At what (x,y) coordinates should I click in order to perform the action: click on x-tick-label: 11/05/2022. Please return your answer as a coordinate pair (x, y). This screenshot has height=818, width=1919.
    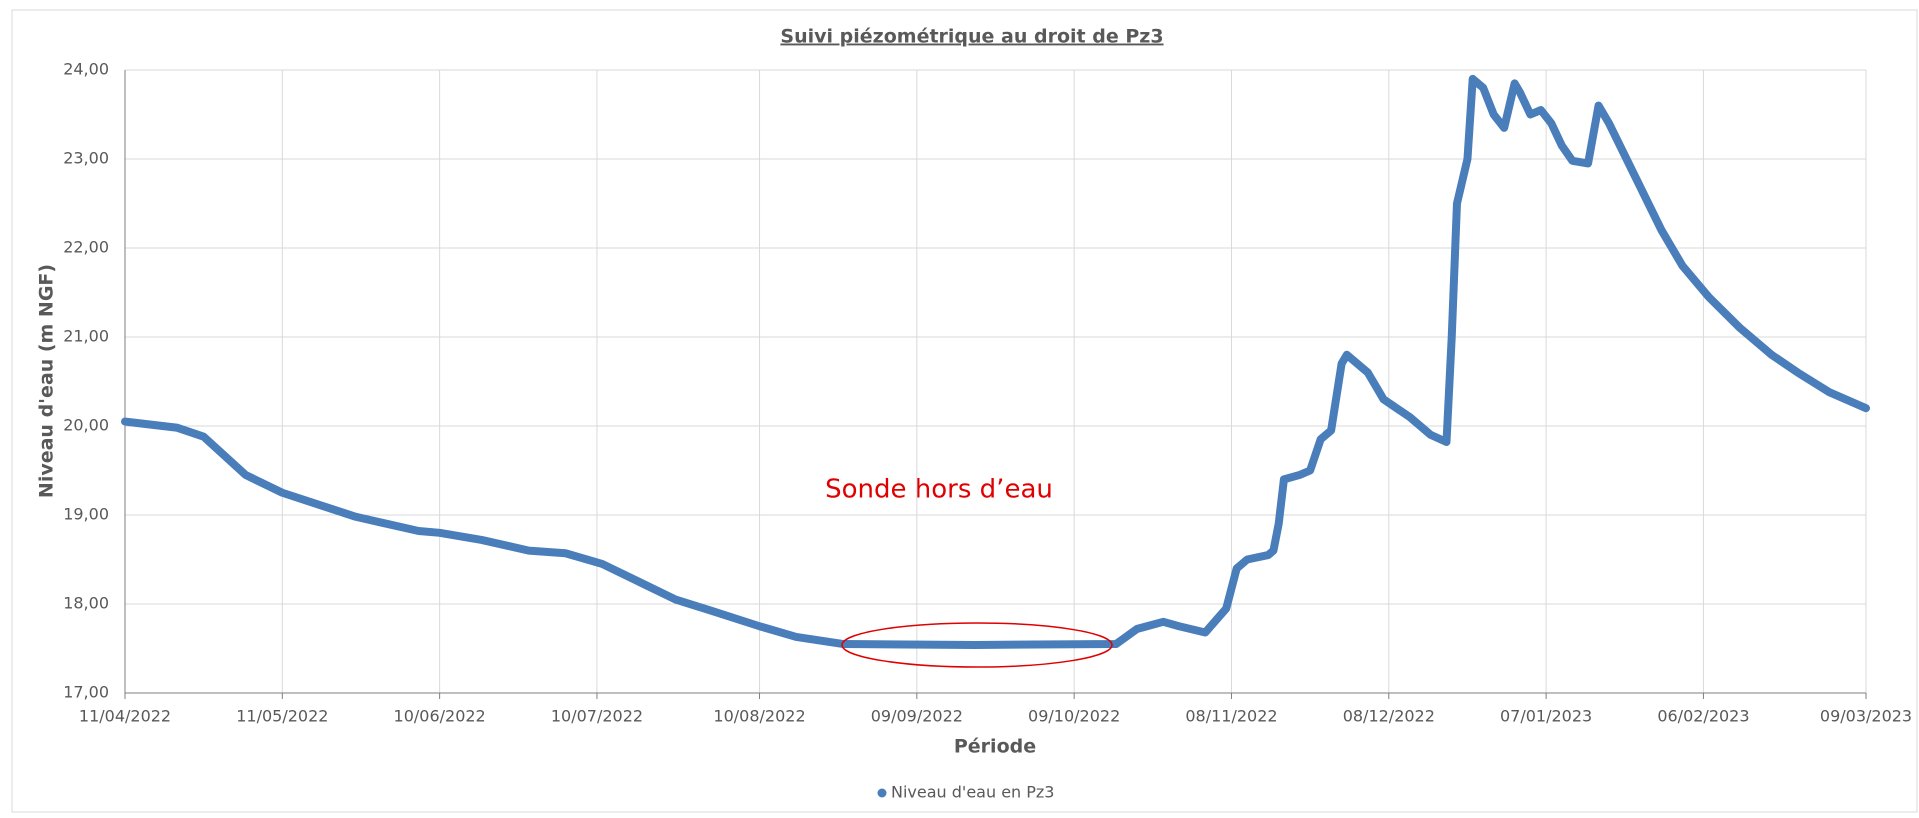
    Looking at the image, I should click on (282, 716).